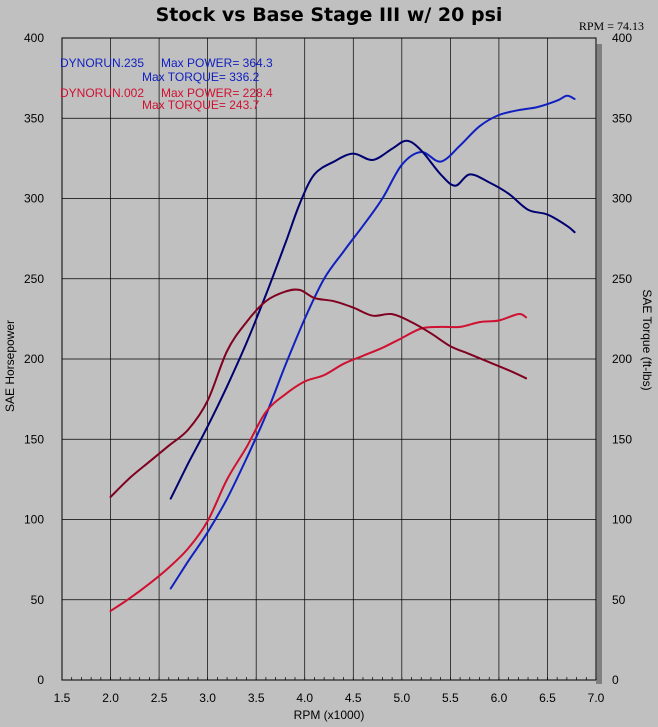  I want to click on y-tick-label-6: 300, so click(34, 199).